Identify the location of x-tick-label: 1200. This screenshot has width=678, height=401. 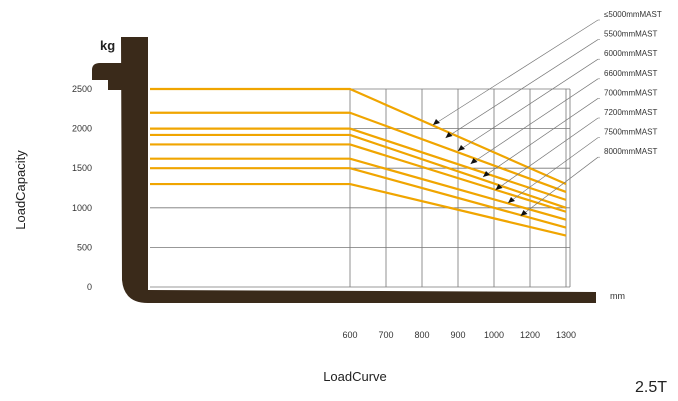
(530, 335).